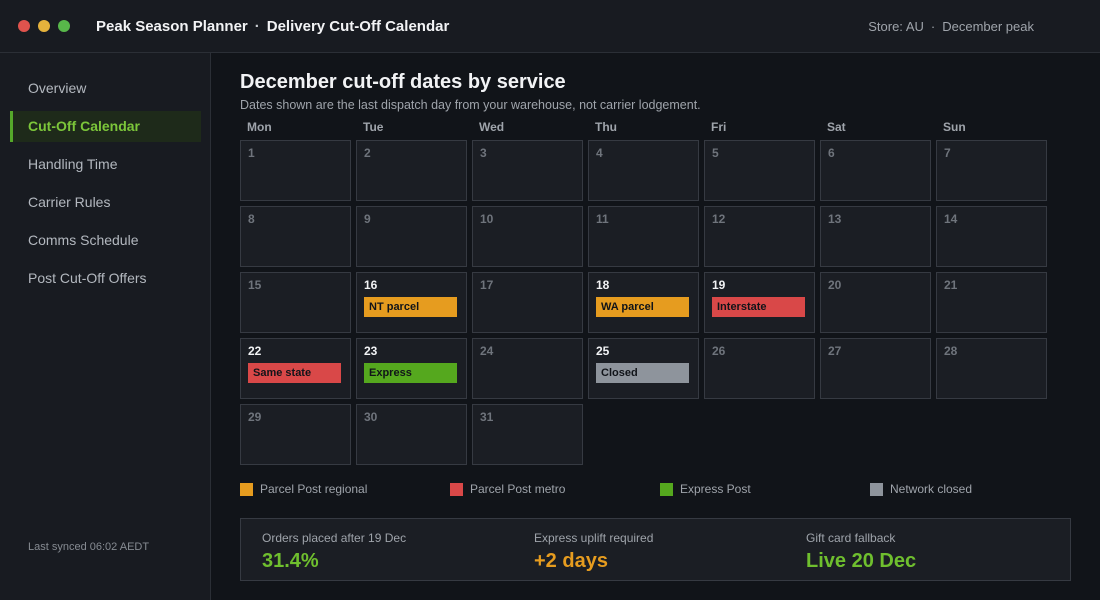  I want to click on weekday-header: Thu, so click(606, 127).